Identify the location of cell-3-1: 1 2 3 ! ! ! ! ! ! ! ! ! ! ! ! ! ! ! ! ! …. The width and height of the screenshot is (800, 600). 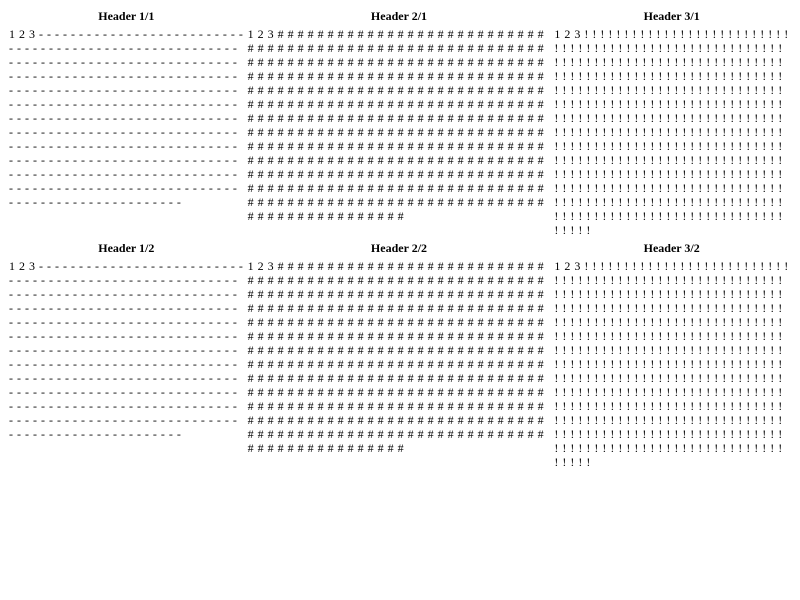
(671, 132).